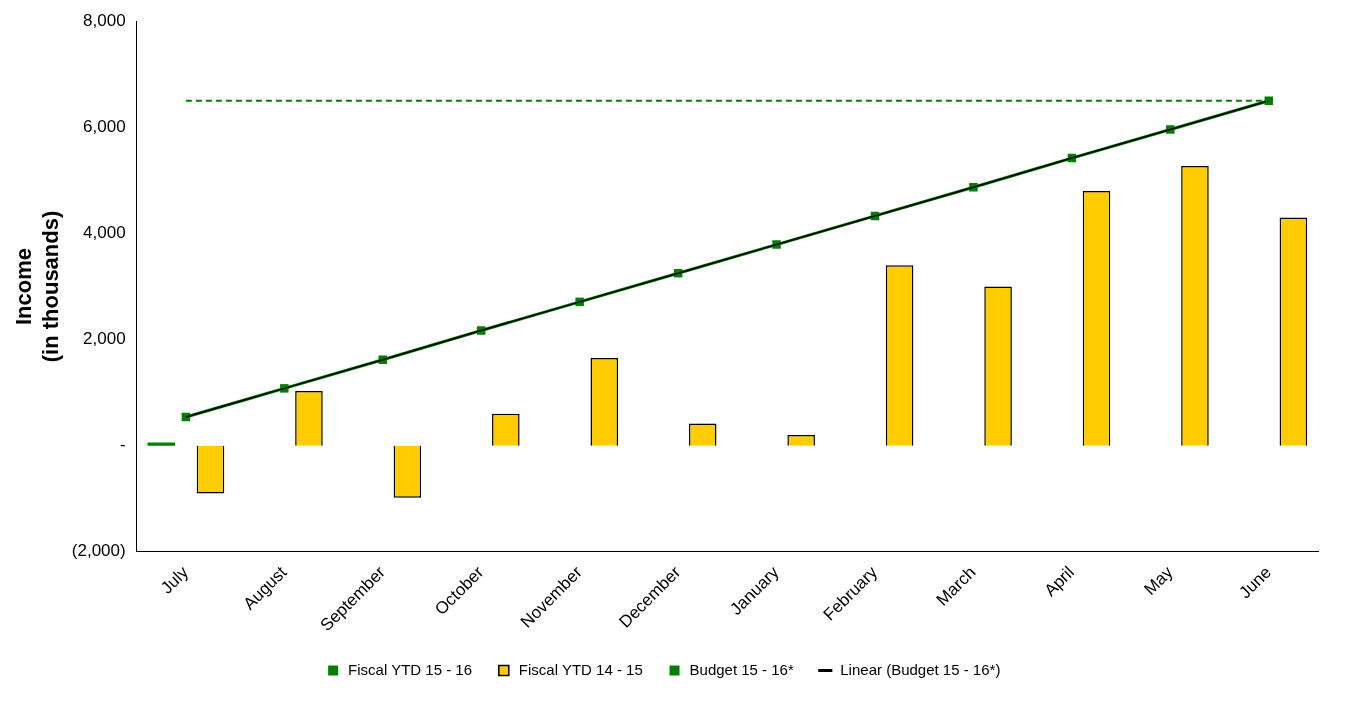 The image size is (1346, 709). I want to click on legend-label: Fiscal YTD 14 - 15, so click(580, 669).